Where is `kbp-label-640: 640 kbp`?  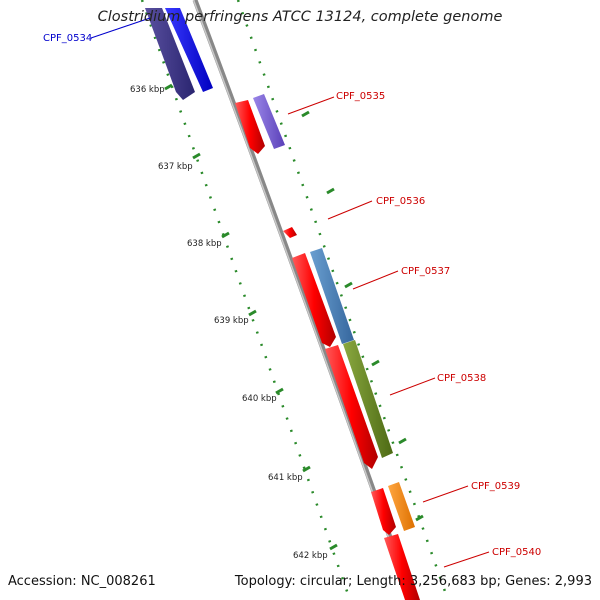 kbp-label-640: 640 kbp is located at coordinates (259, 399).